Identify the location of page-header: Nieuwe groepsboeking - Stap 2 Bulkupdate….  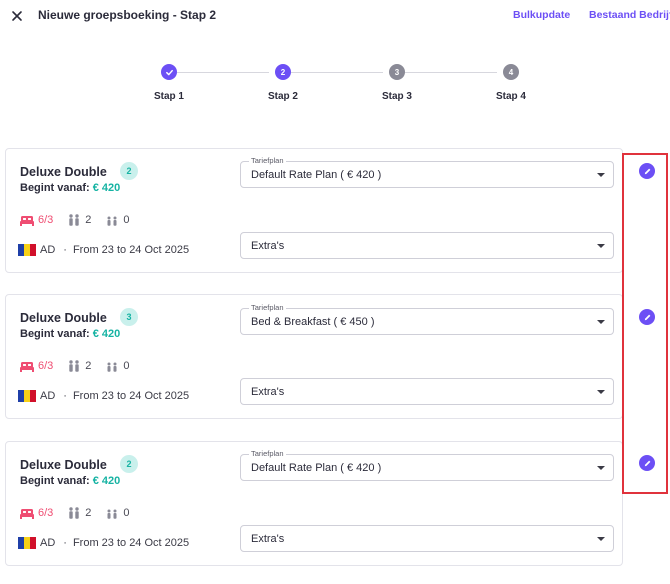
(335, 16).